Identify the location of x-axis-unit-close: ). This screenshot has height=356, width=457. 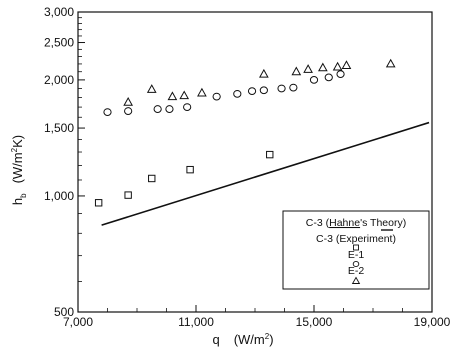
(271, 339).